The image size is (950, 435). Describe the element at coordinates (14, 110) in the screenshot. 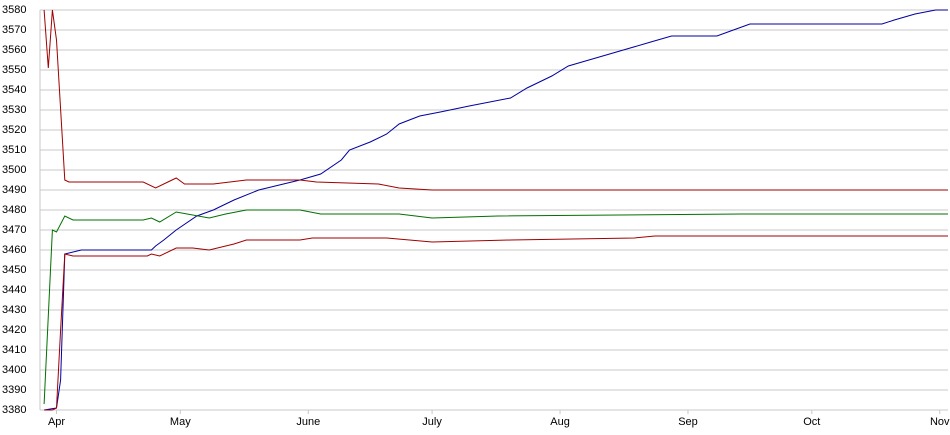

I see `y-tick-label: 3530` at that location.